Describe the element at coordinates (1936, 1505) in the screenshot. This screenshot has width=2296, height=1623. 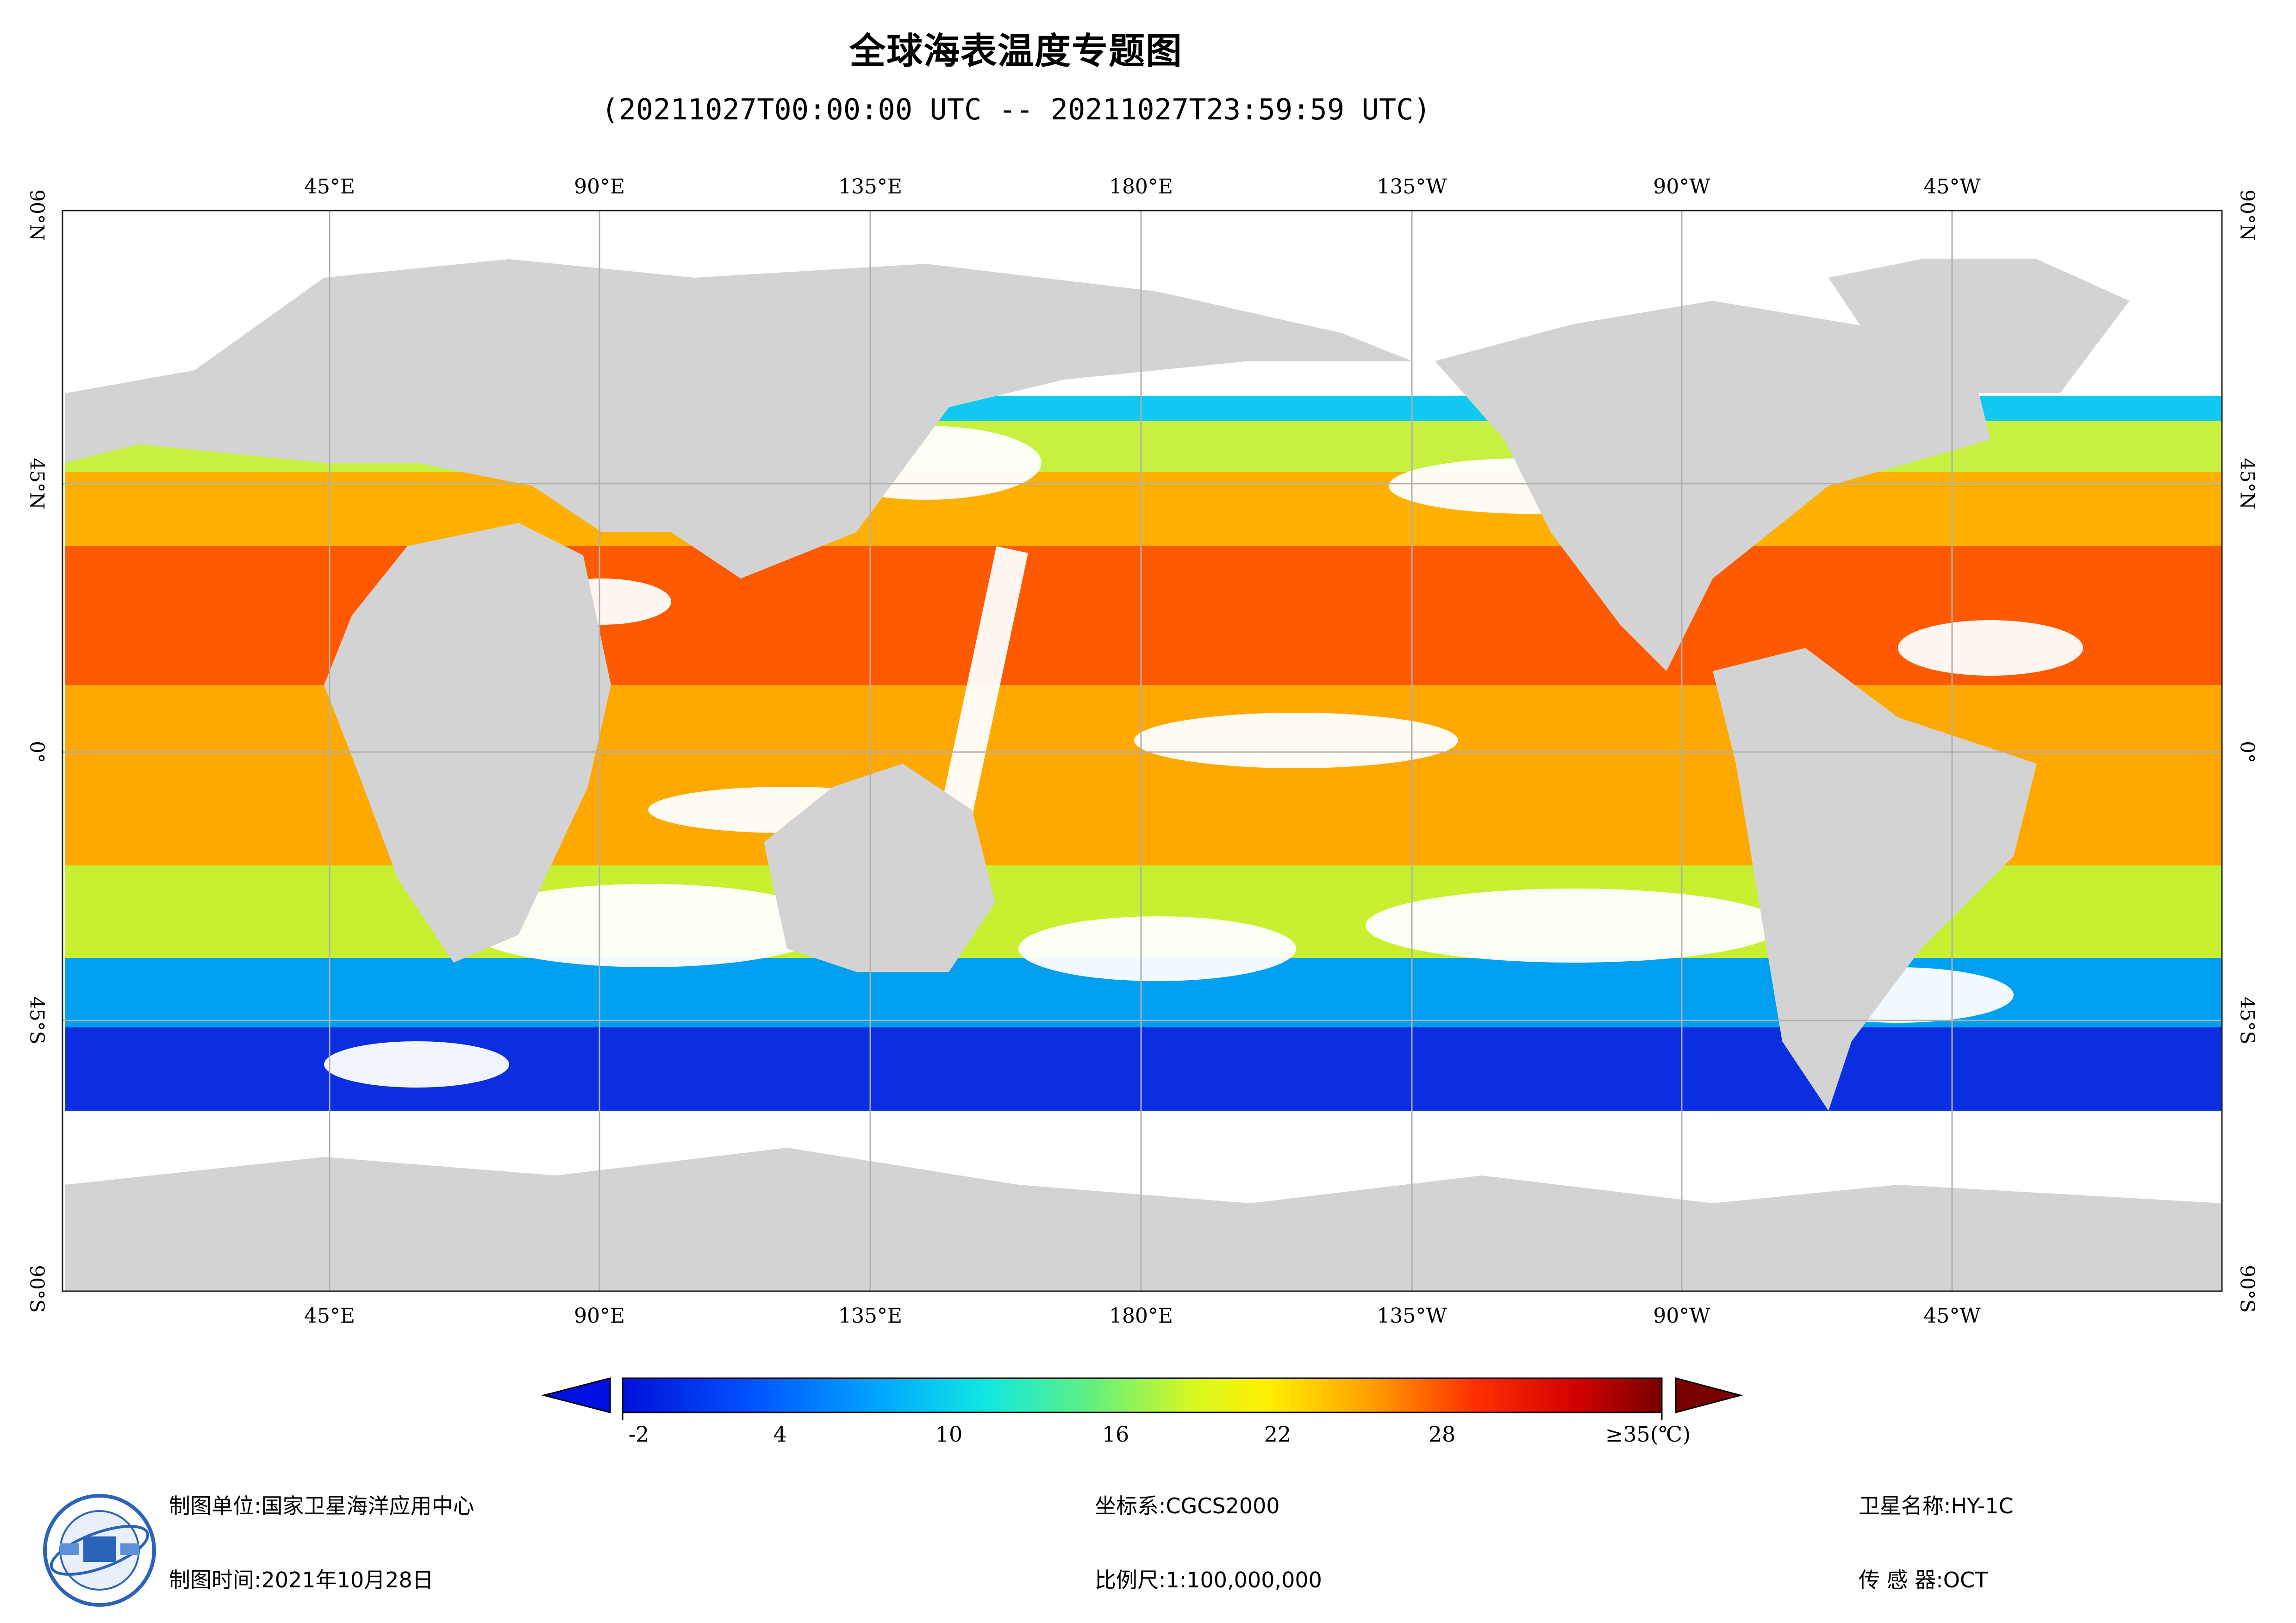
I see `satellite-name: 卫星名称:HY-1C` at that location.